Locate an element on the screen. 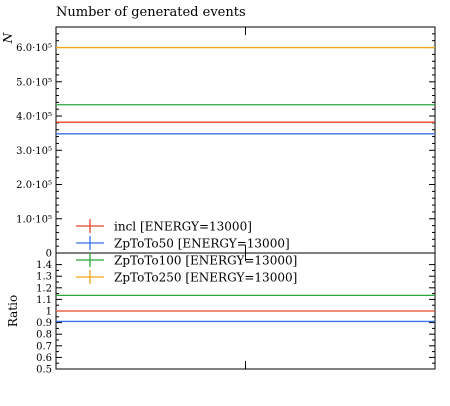 The height and width of the screenshot is (406, 450). main-y-axis-label: N is located at coordinates (8, 38).